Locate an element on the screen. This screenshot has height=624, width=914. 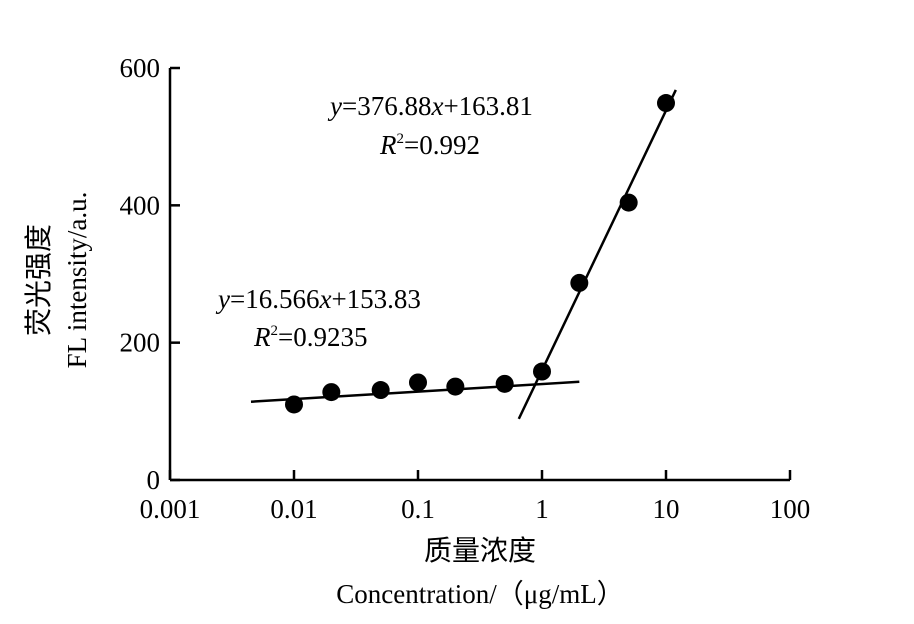
r-squared-high: R2=0.992 is located at coordinates (429, 145).